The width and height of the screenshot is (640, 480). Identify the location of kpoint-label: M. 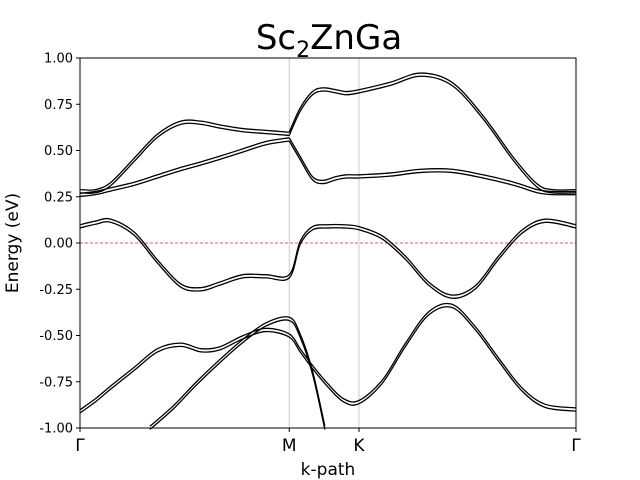
(289, 446).